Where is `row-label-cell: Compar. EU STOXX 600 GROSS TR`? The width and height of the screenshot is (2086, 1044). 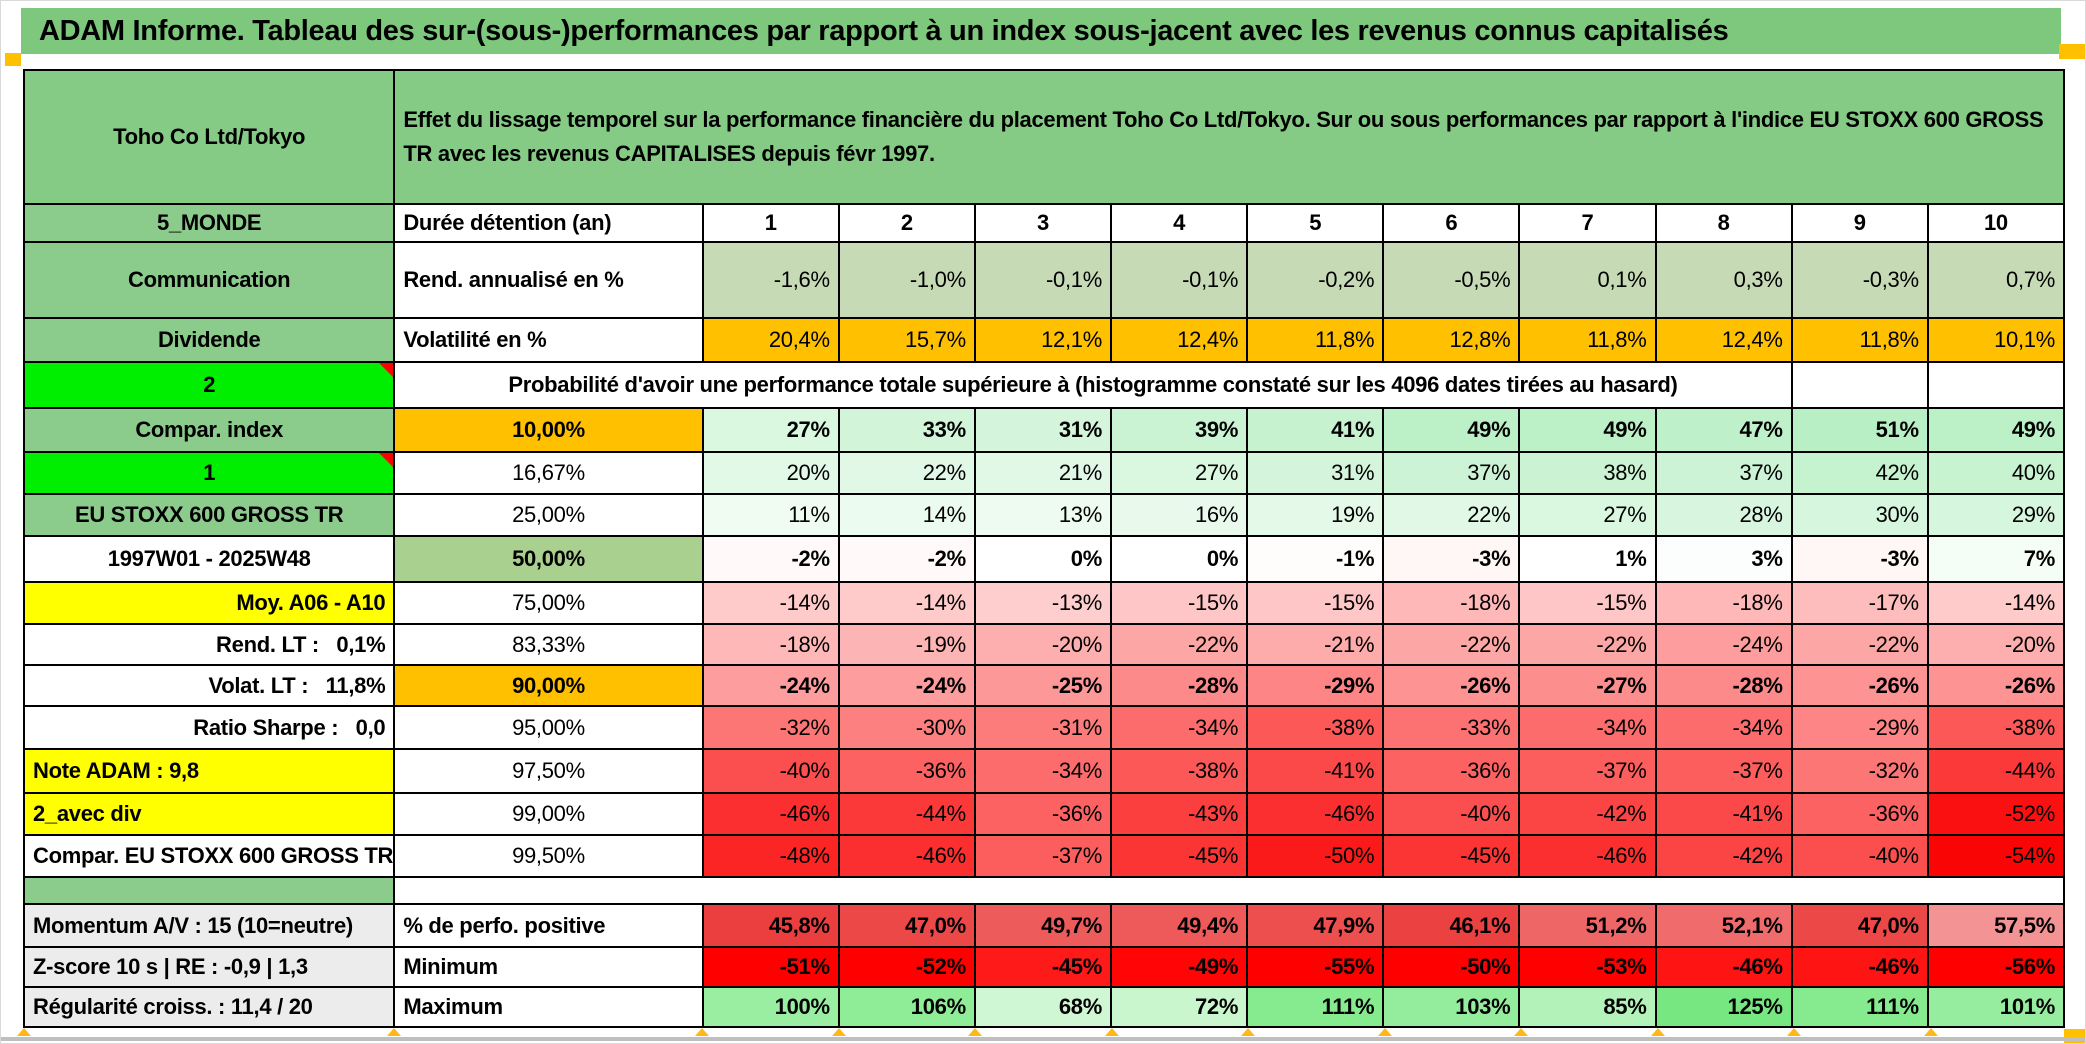 row-label-cell: Compar. EU STOXX 600 GROSS TR is located at coordinates (209, 856).